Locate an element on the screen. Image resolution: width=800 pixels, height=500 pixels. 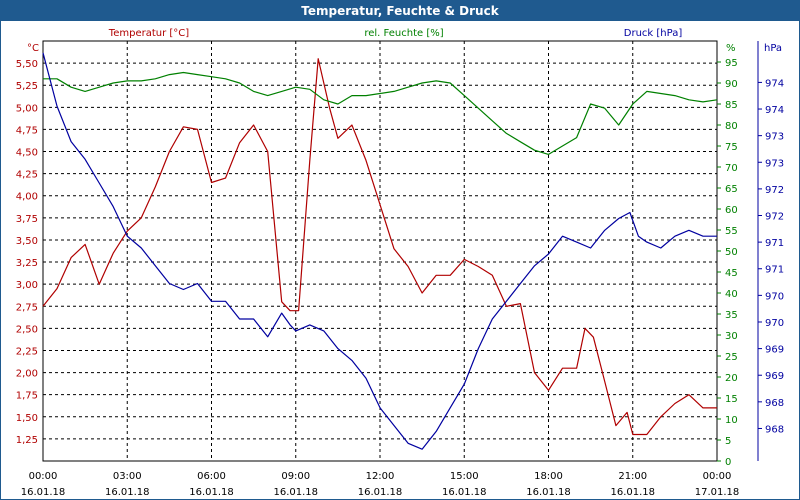
y-tick-temperature: 5,25 is located at coordinates (27, 86).